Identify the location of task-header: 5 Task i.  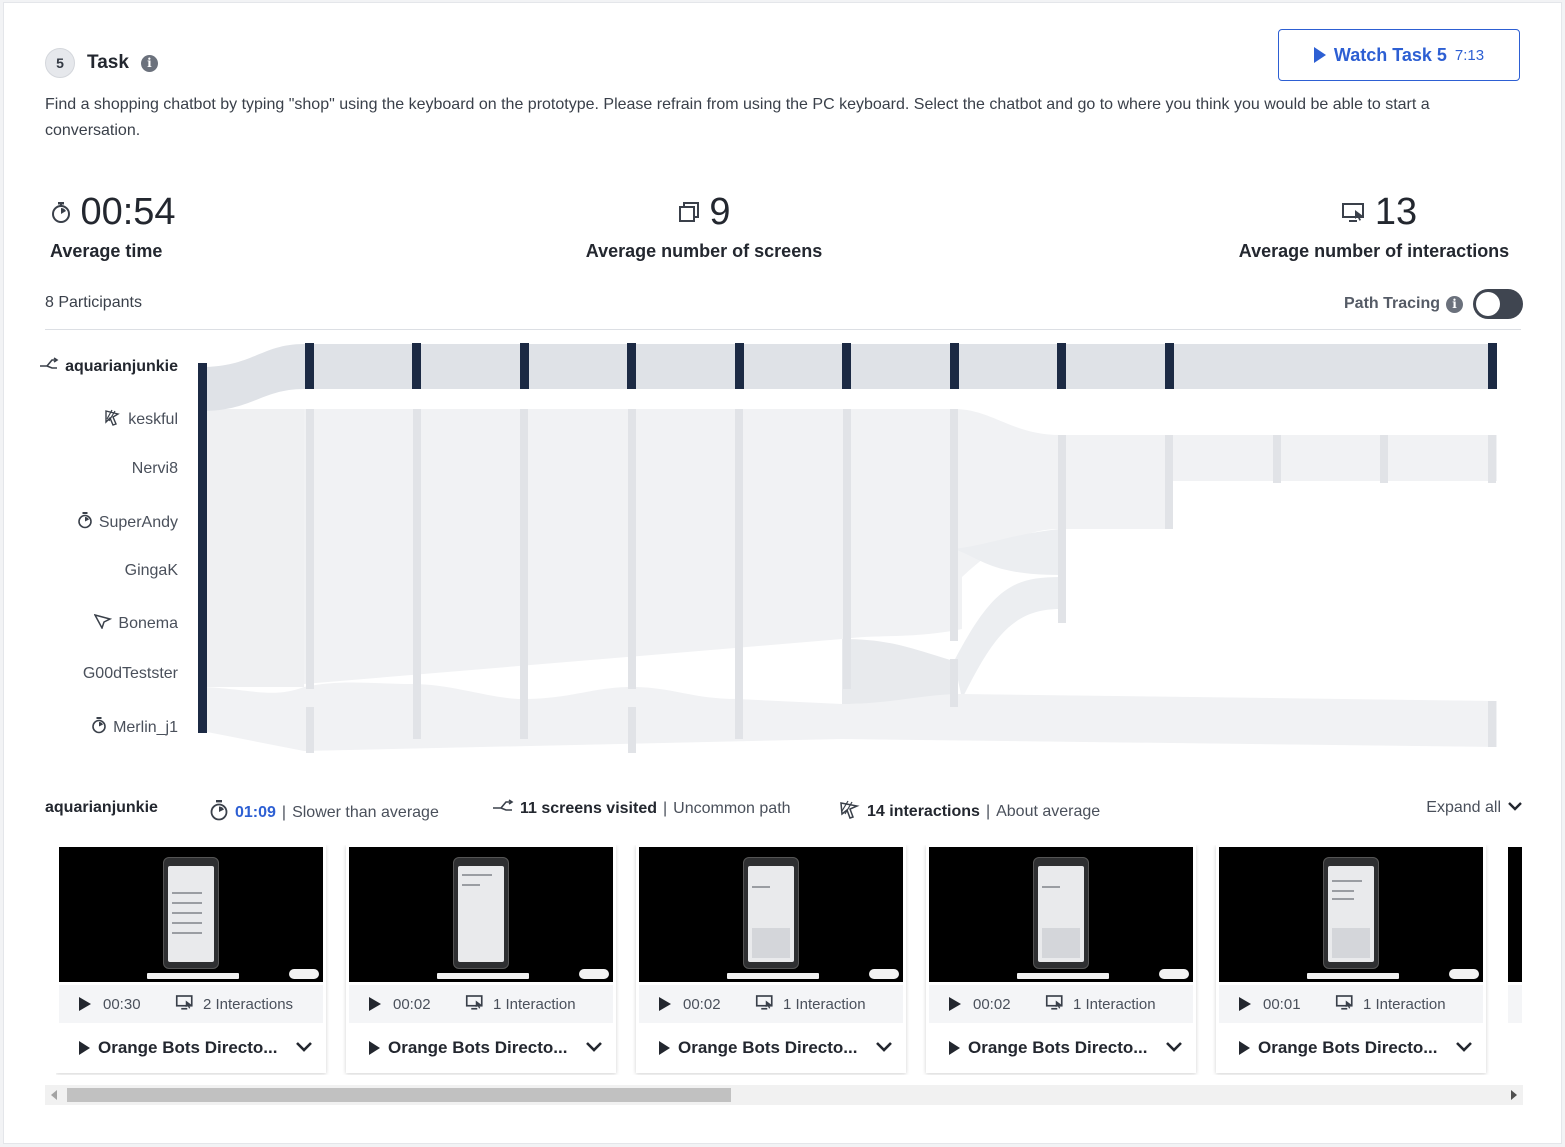
(101, 63).